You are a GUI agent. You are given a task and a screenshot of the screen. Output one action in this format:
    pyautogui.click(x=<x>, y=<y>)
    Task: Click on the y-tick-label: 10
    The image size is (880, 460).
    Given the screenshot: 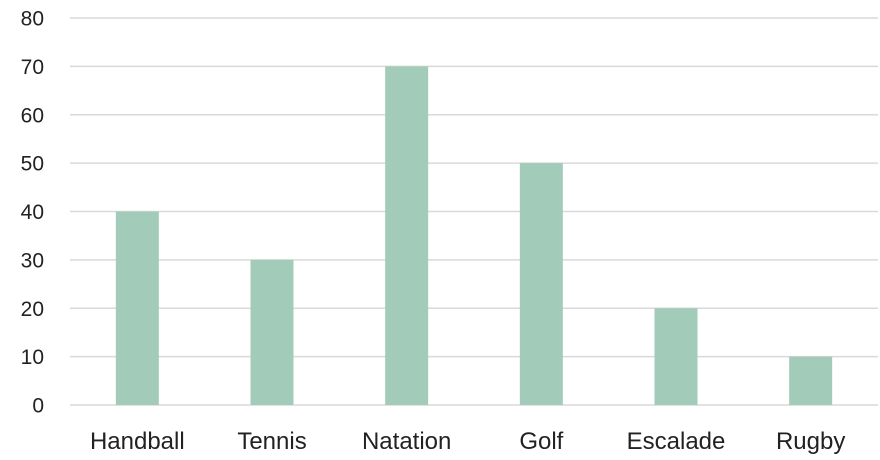 What is the action you would take?
    pyautogui.click(x=32, y=357)
    